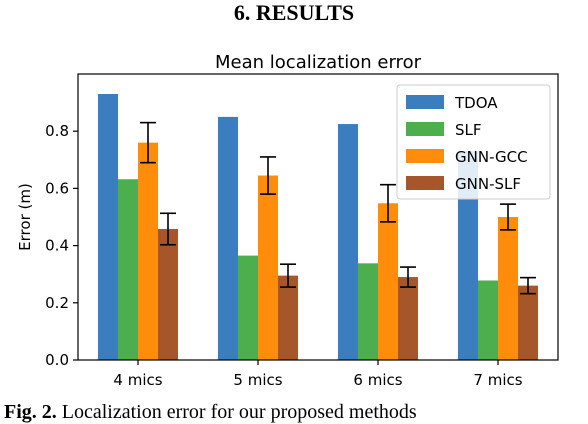  Describe the element at coordinates (268, 267) in the screenshot. I see `bar-gnn-gcc-5-mics` at that location.